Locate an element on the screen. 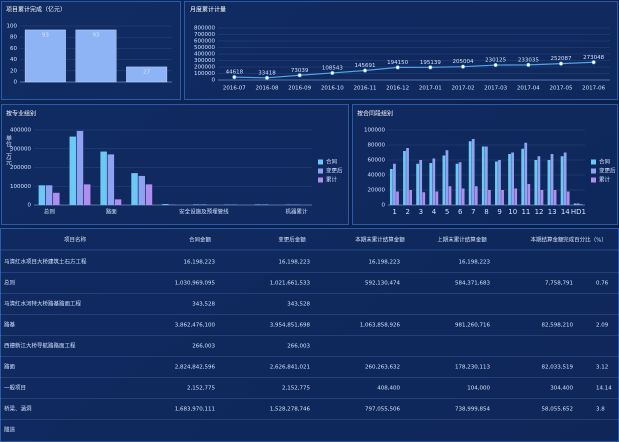  x-tick-label: 机器累计 is located at coordinates (297, 212).